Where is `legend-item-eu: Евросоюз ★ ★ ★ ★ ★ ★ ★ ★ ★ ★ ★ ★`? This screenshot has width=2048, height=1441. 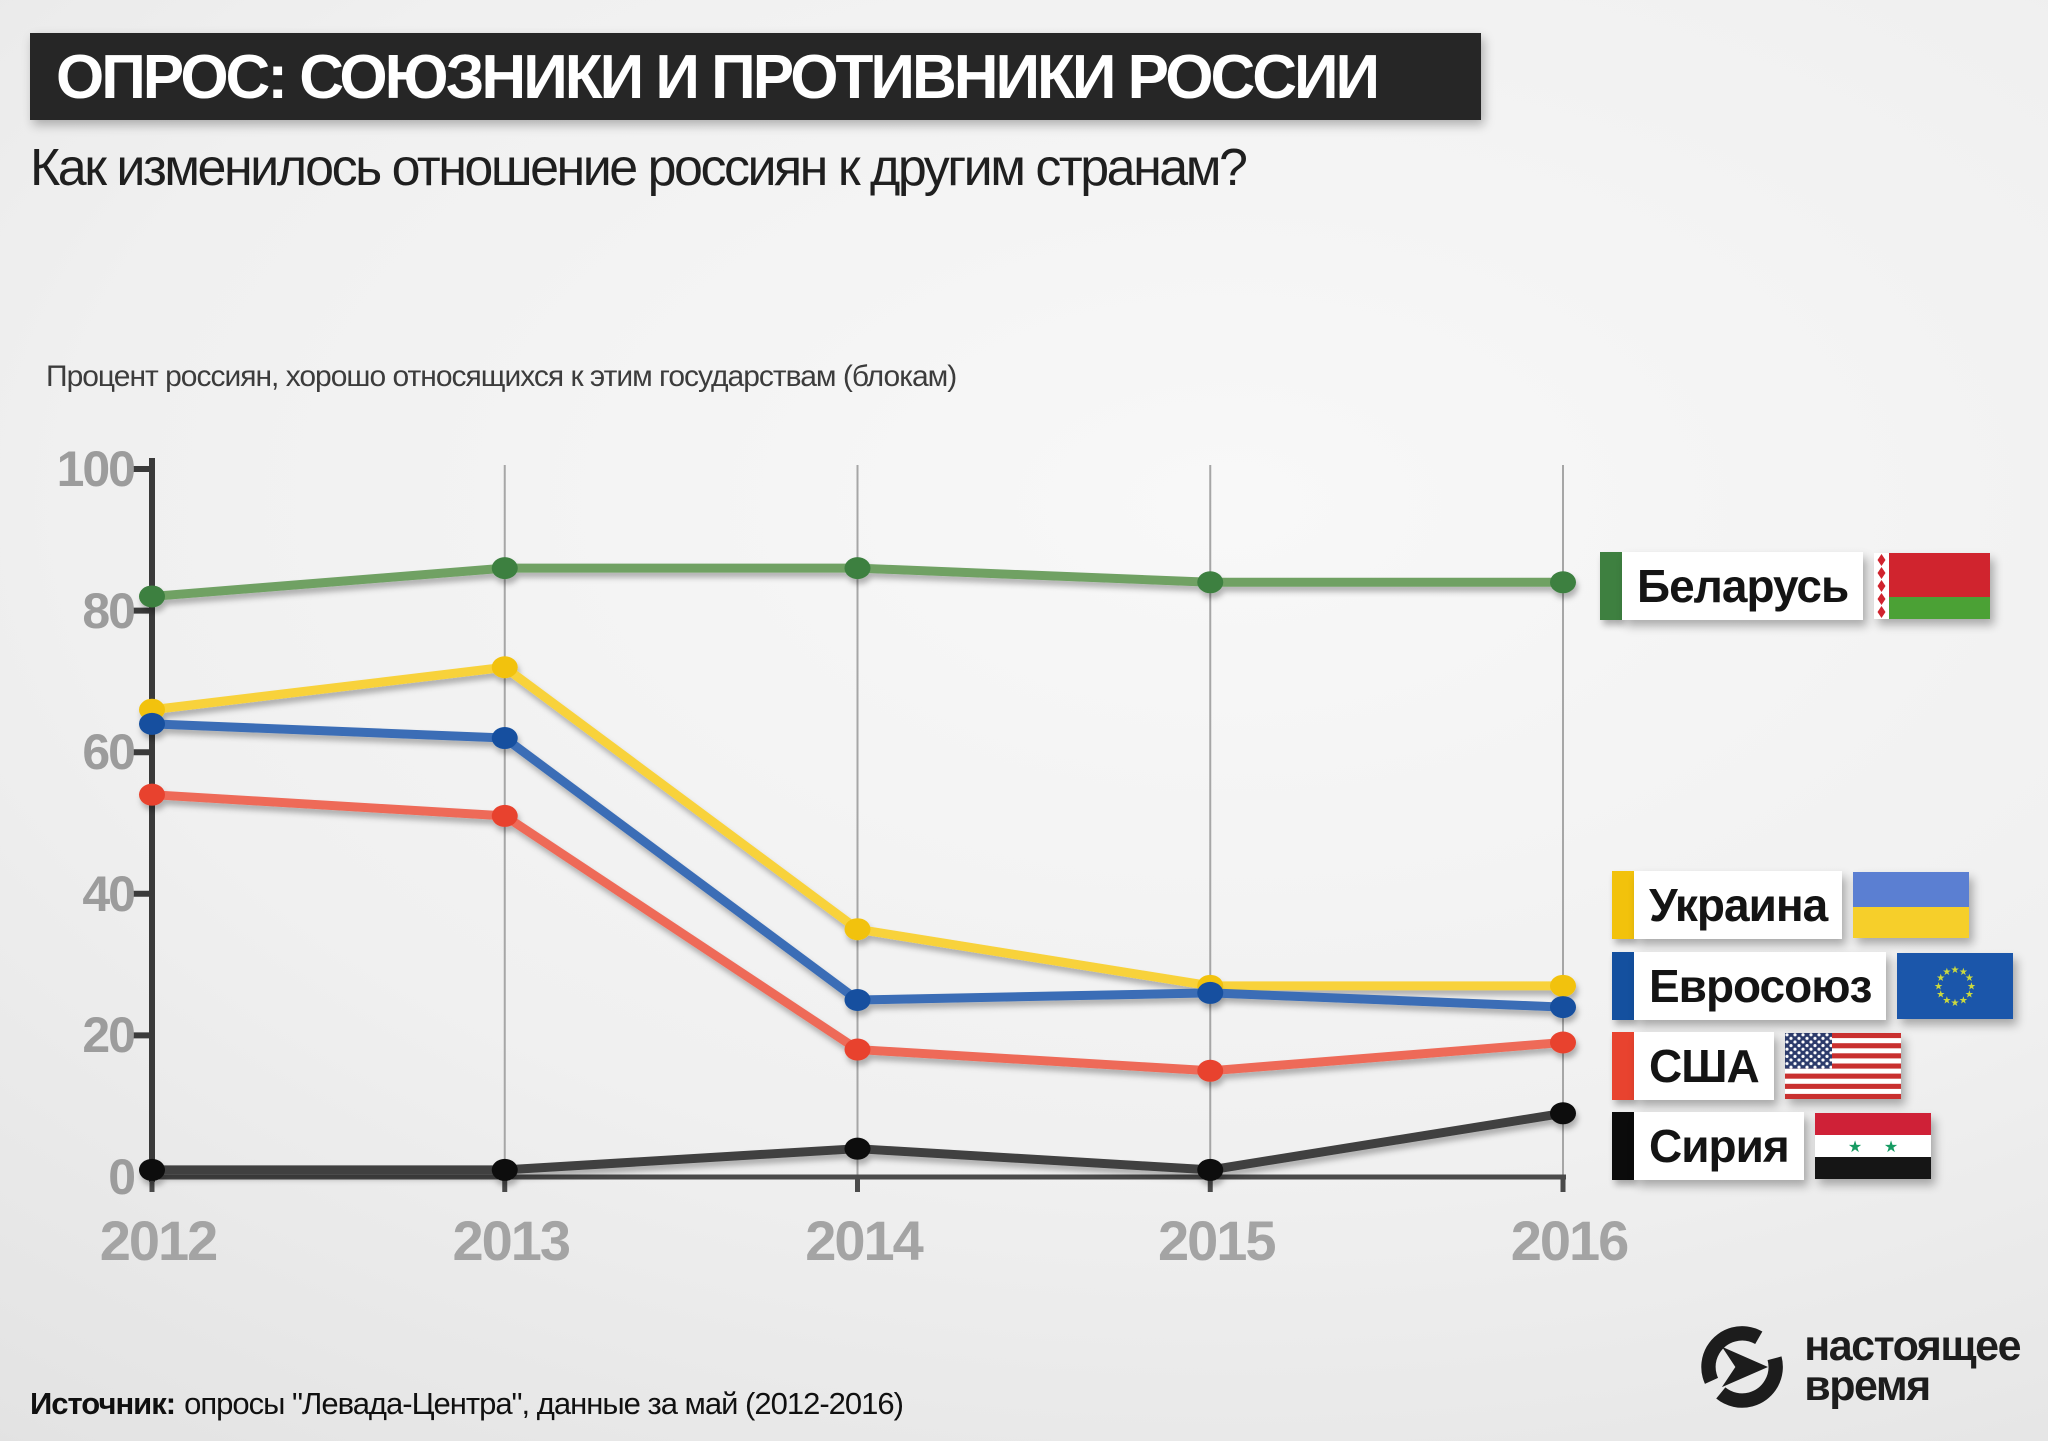
legend-item-eu: Евросоюз ★ ★ ★ ★ ★ ★ ★ ★ ★ ★ ★ ★ is located at coordinates (1813, 986).